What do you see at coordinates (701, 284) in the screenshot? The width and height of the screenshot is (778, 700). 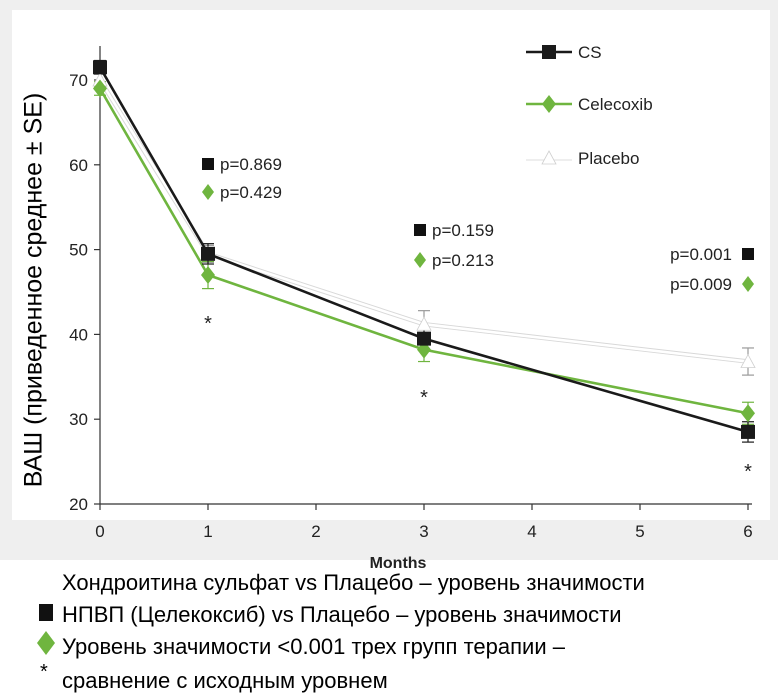 I see `annotation-p-value: p=0.009` at bounding box center [701, 284].